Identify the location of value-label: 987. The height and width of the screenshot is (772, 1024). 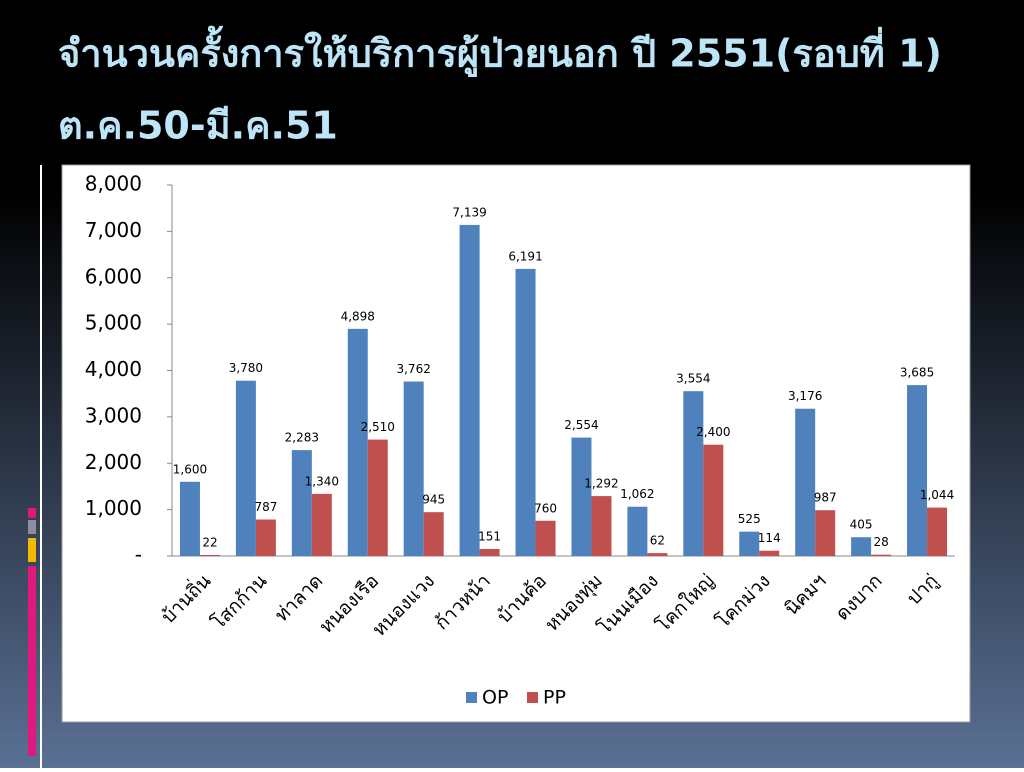
(825, 498).